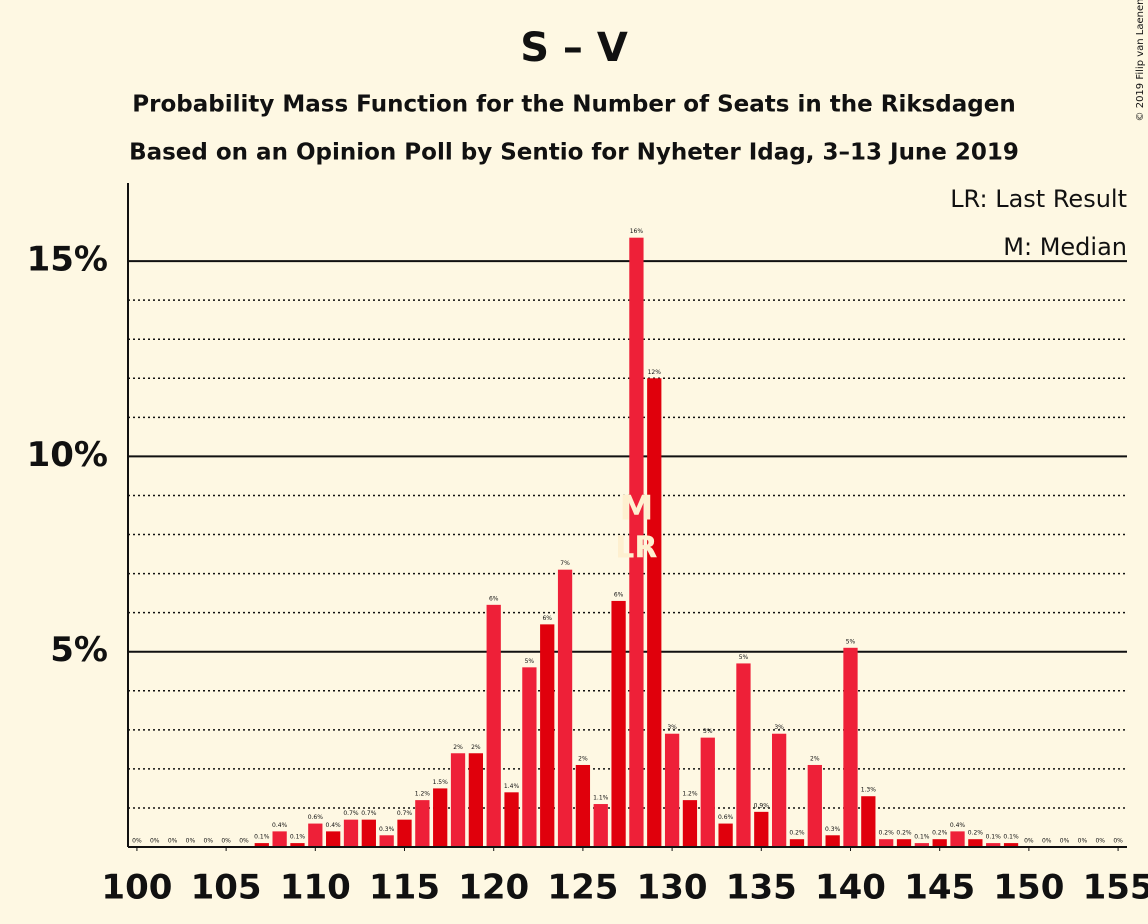 This screenshot has height=924, width=1148. Describe the element at coordinates (601, 798) in the screenshot. I see `value-label: 1.1%` at that location.